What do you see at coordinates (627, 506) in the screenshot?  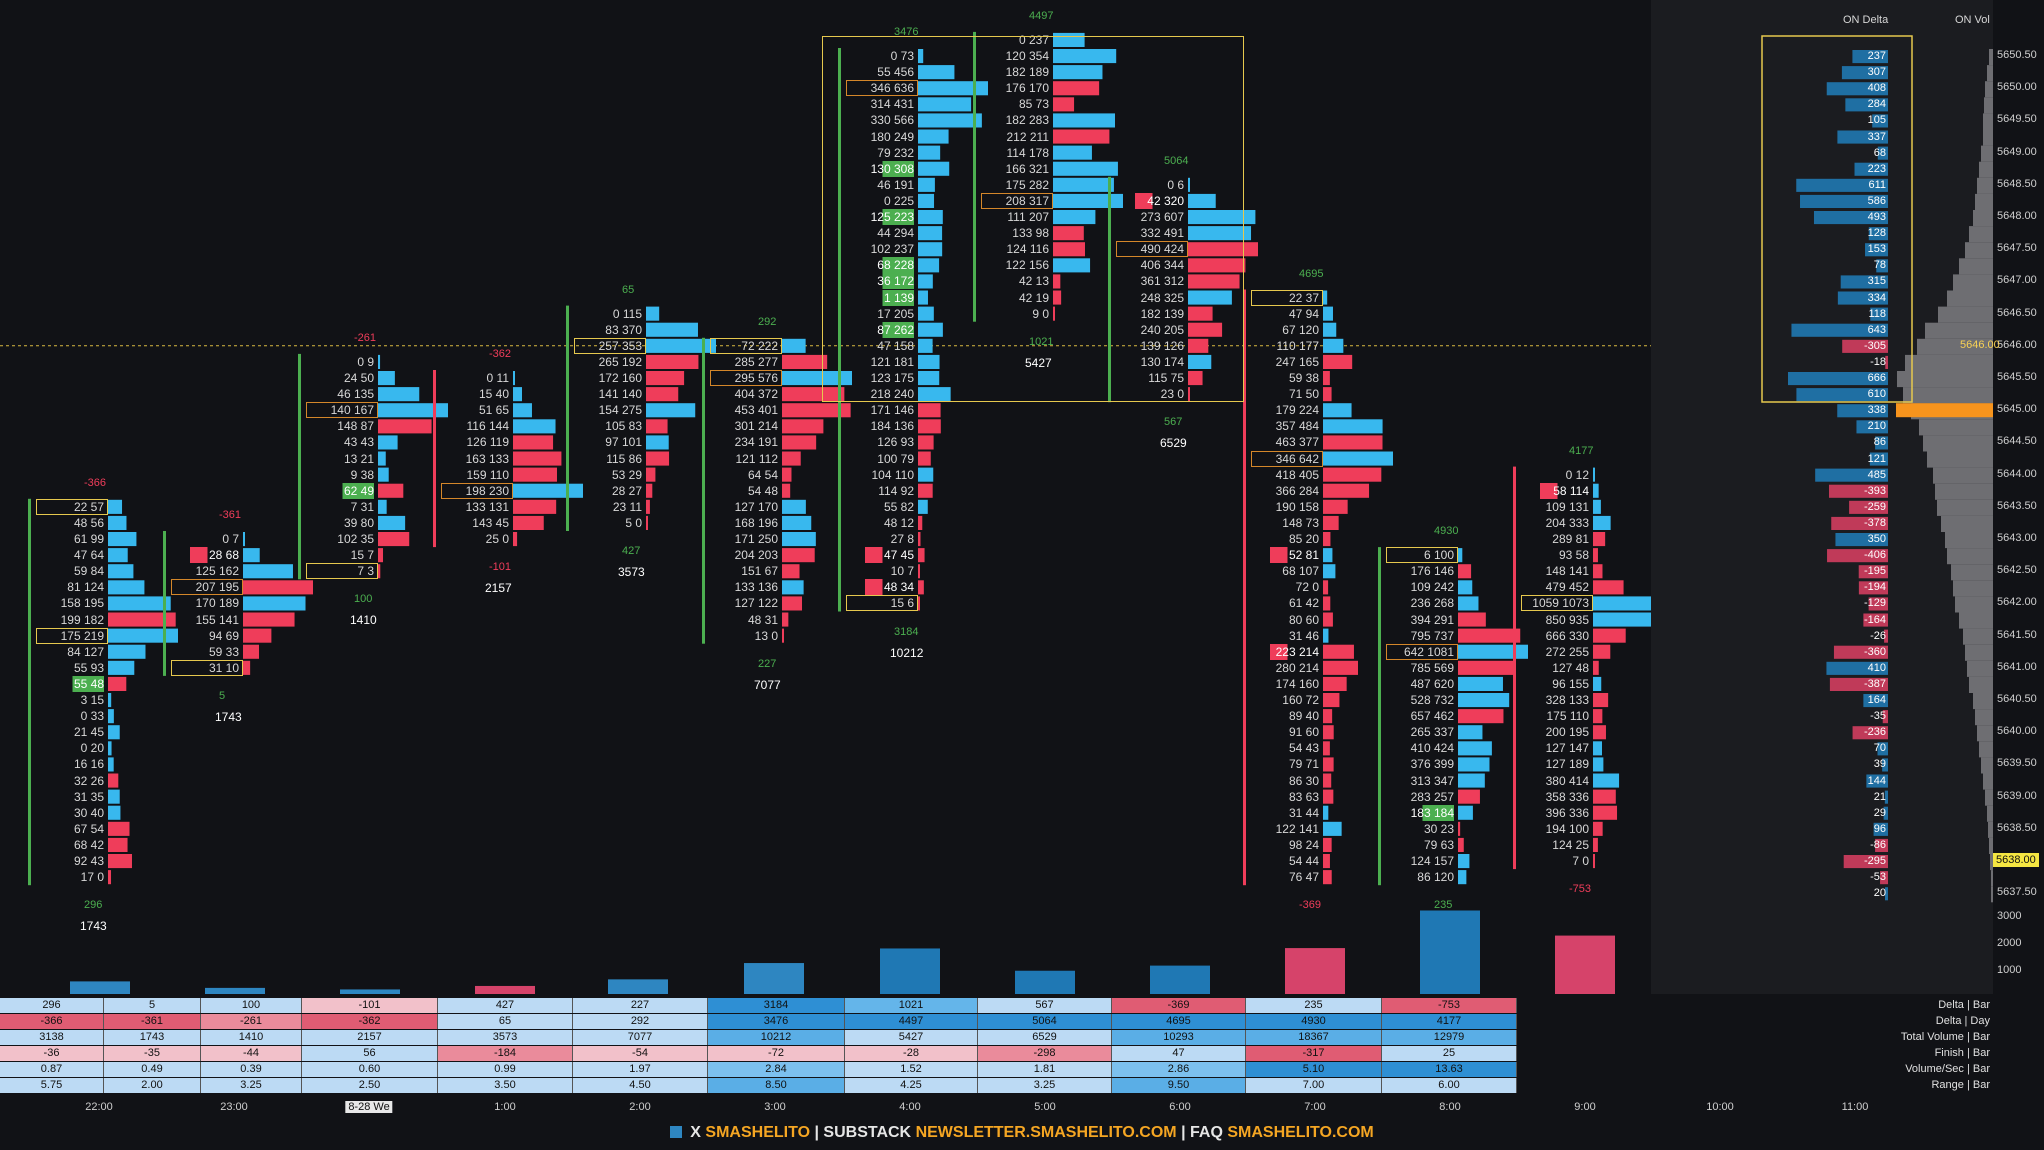 I see `footprint-row: 23 11` at bounding box center [627, 506].